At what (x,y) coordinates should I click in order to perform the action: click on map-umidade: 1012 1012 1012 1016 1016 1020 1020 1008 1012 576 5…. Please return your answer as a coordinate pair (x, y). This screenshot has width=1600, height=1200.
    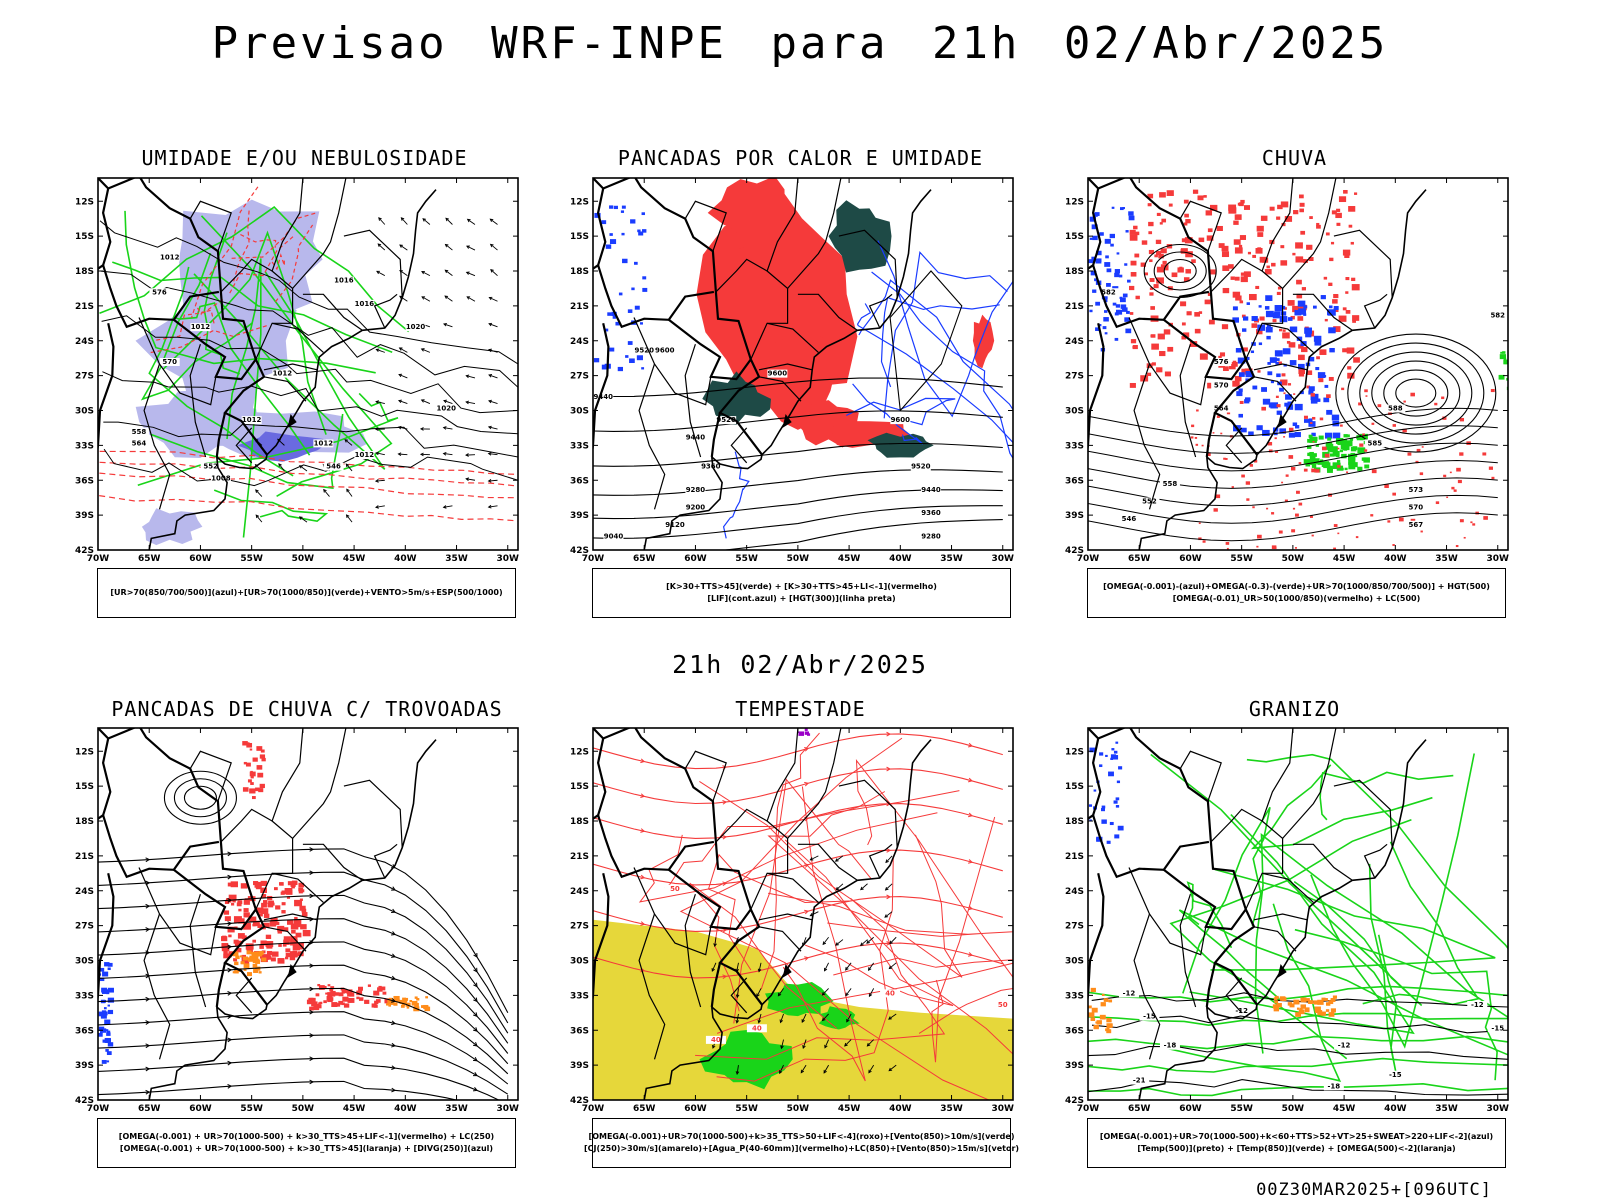
    Looking at the image, I should click on (297, 369).